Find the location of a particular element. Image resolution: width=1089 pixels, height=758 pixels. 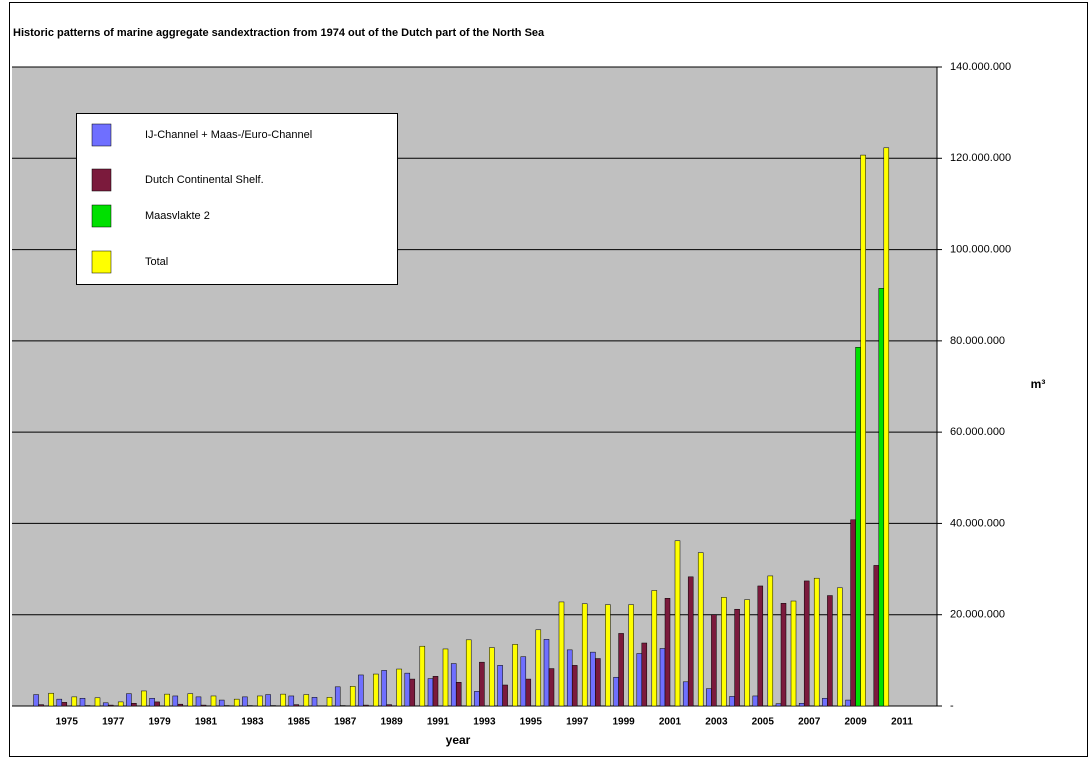

x-tick-label: 2003 is located at coordinates (716, 722).